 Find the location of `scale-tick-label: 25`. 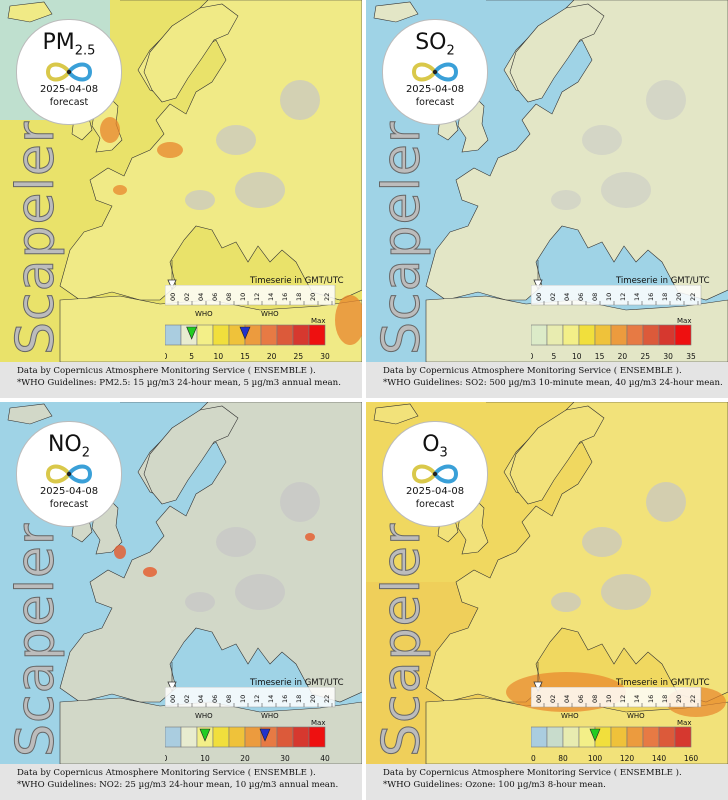

scale-tick-label: 25 is located at coordinates (299, 356).